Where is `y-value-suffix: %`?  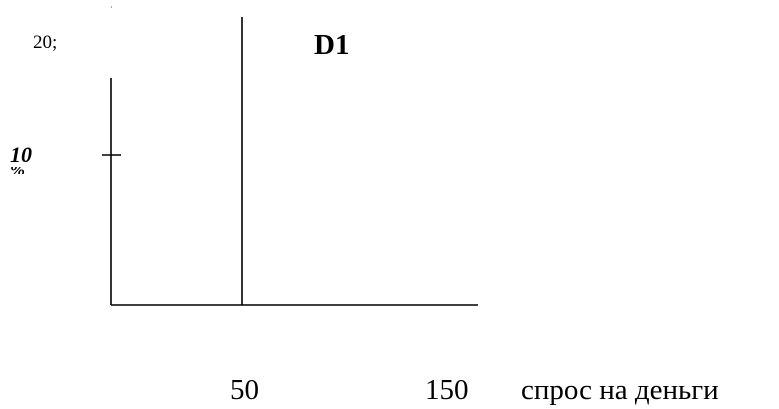
y-value-suffix: % is located at coordinates (25, 170).